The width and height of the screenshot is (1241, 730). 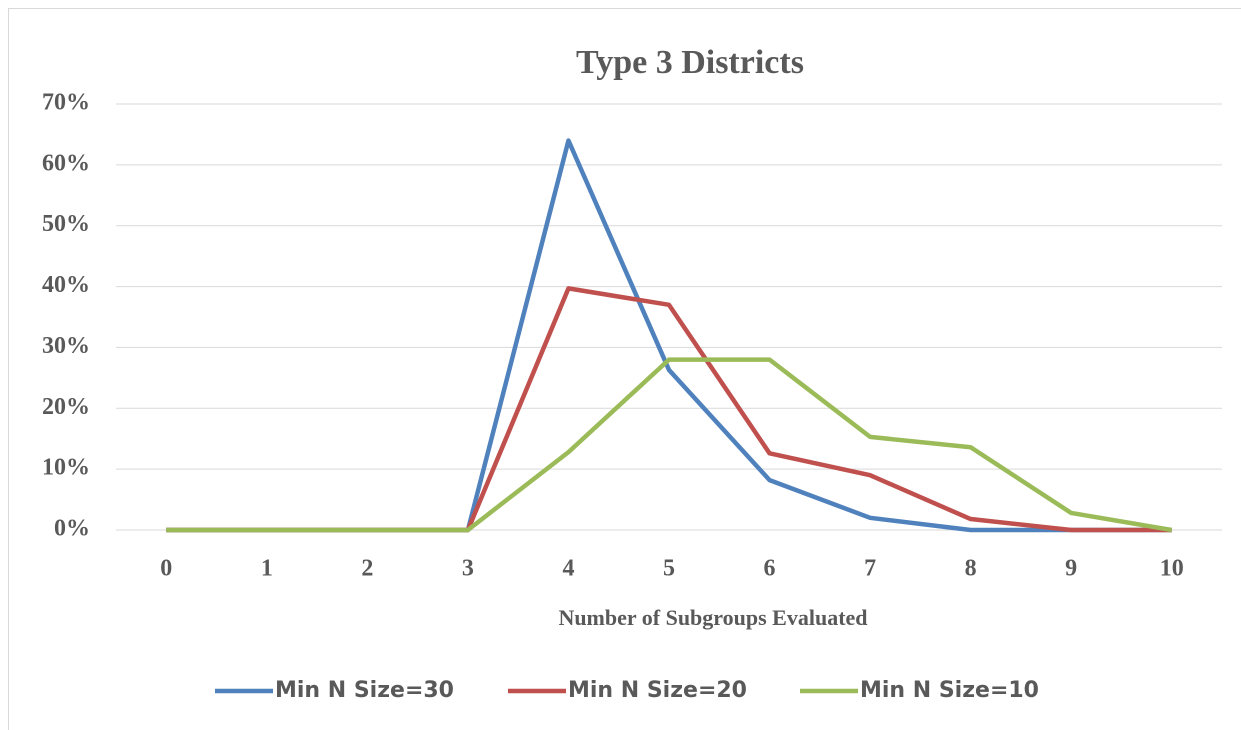 I want to click on x-tick-label: 8, so click(x=971, y=569).